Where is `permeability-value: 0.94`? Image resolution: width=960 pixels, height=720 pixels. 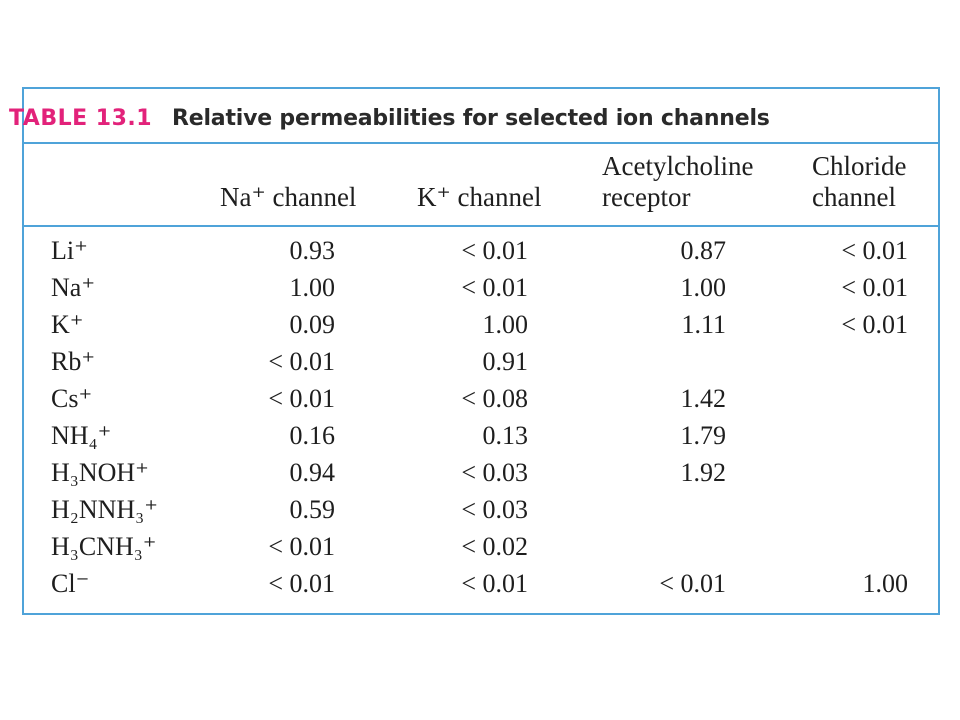
permeability-value: 0.94 is located at coordinates (312, 472).